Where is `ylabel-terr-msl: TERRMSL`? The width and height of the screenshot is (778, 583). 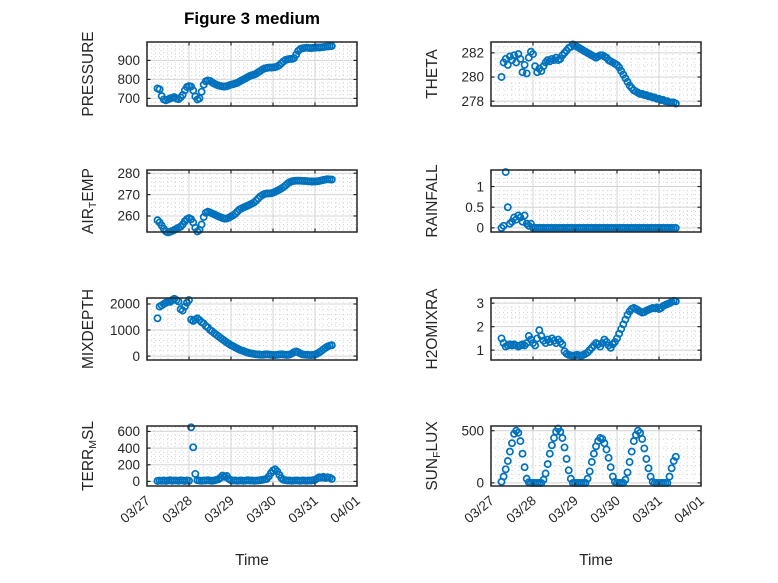
ylabel-terr-msl: TERRMSL is located at coordinates (89, 456).